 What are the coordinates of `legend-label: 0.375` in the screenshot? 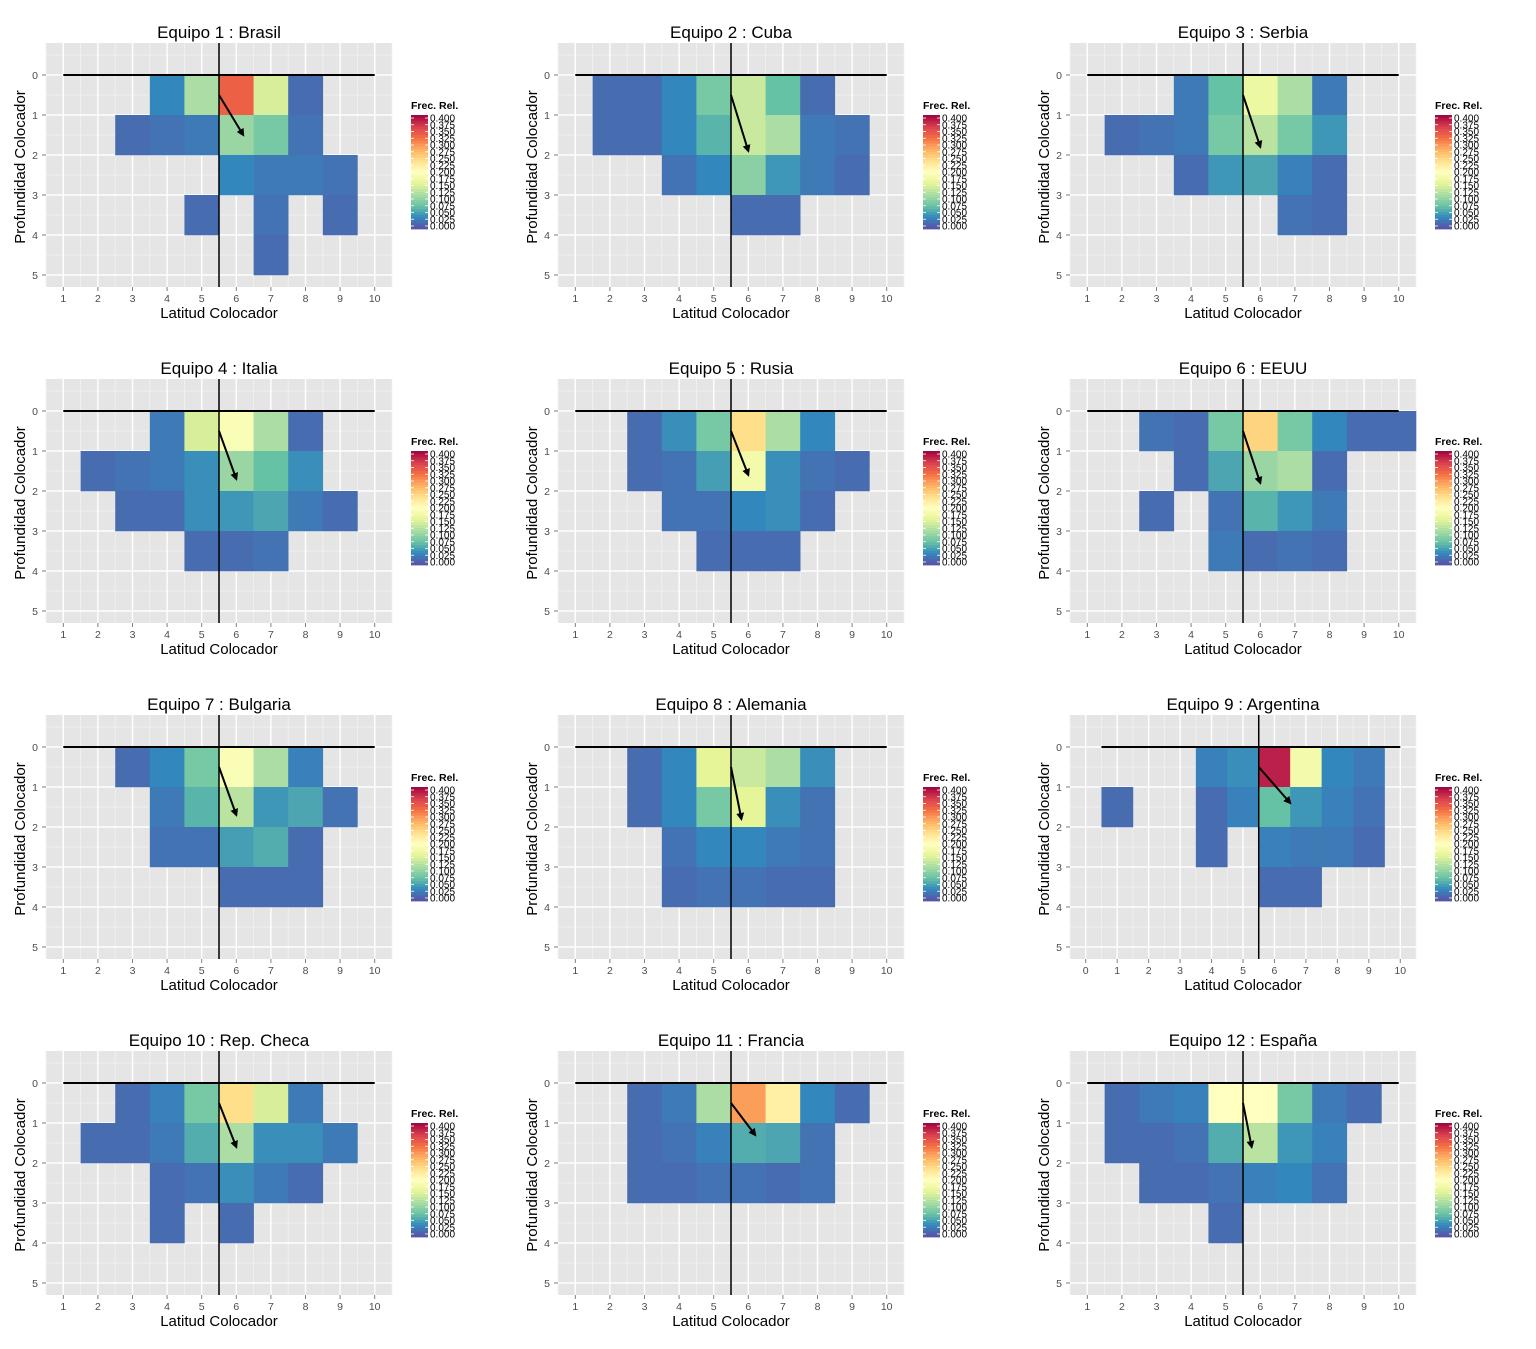 It's located at (1466, 461).